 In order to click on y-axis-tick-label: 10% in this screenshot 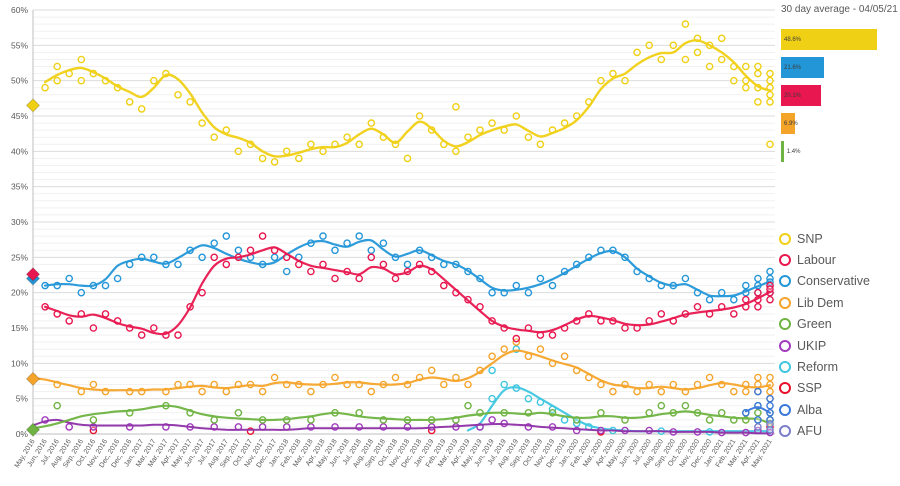, I will do `click(19, 363)`.